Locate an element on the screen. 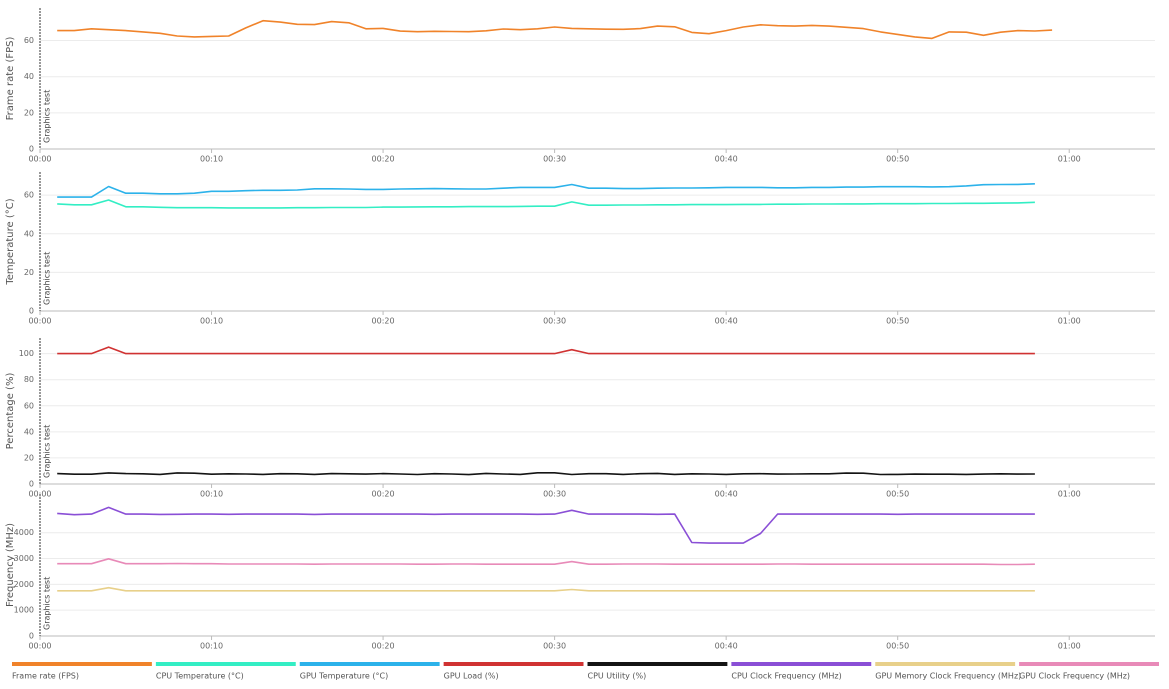  y-tick-label: 100 is located at coordinates (26, 353).